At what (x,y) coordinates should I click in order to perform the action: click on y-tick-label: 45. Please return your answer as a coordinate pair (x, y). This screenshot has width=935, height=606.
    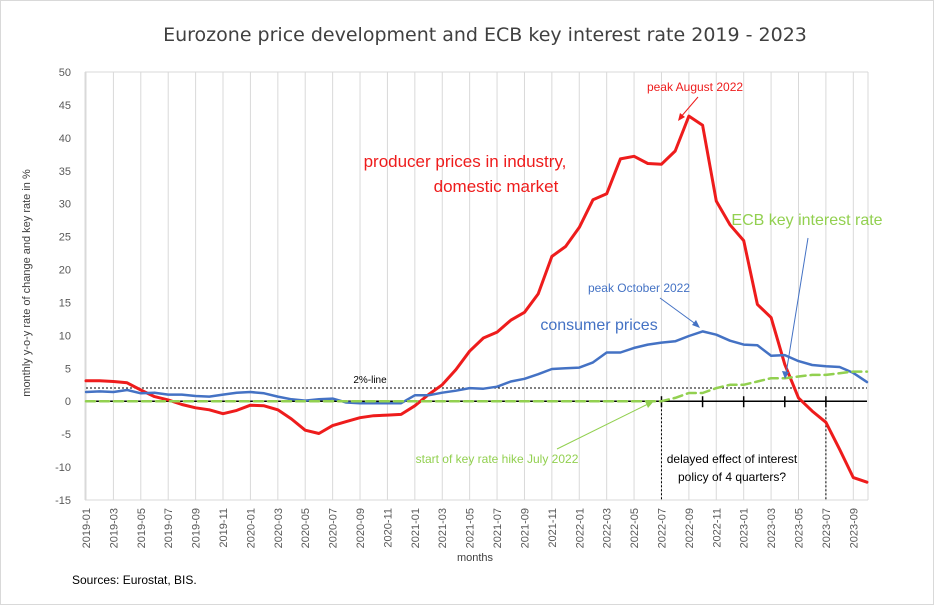
    Looking at the image, I should click on (65, 106).